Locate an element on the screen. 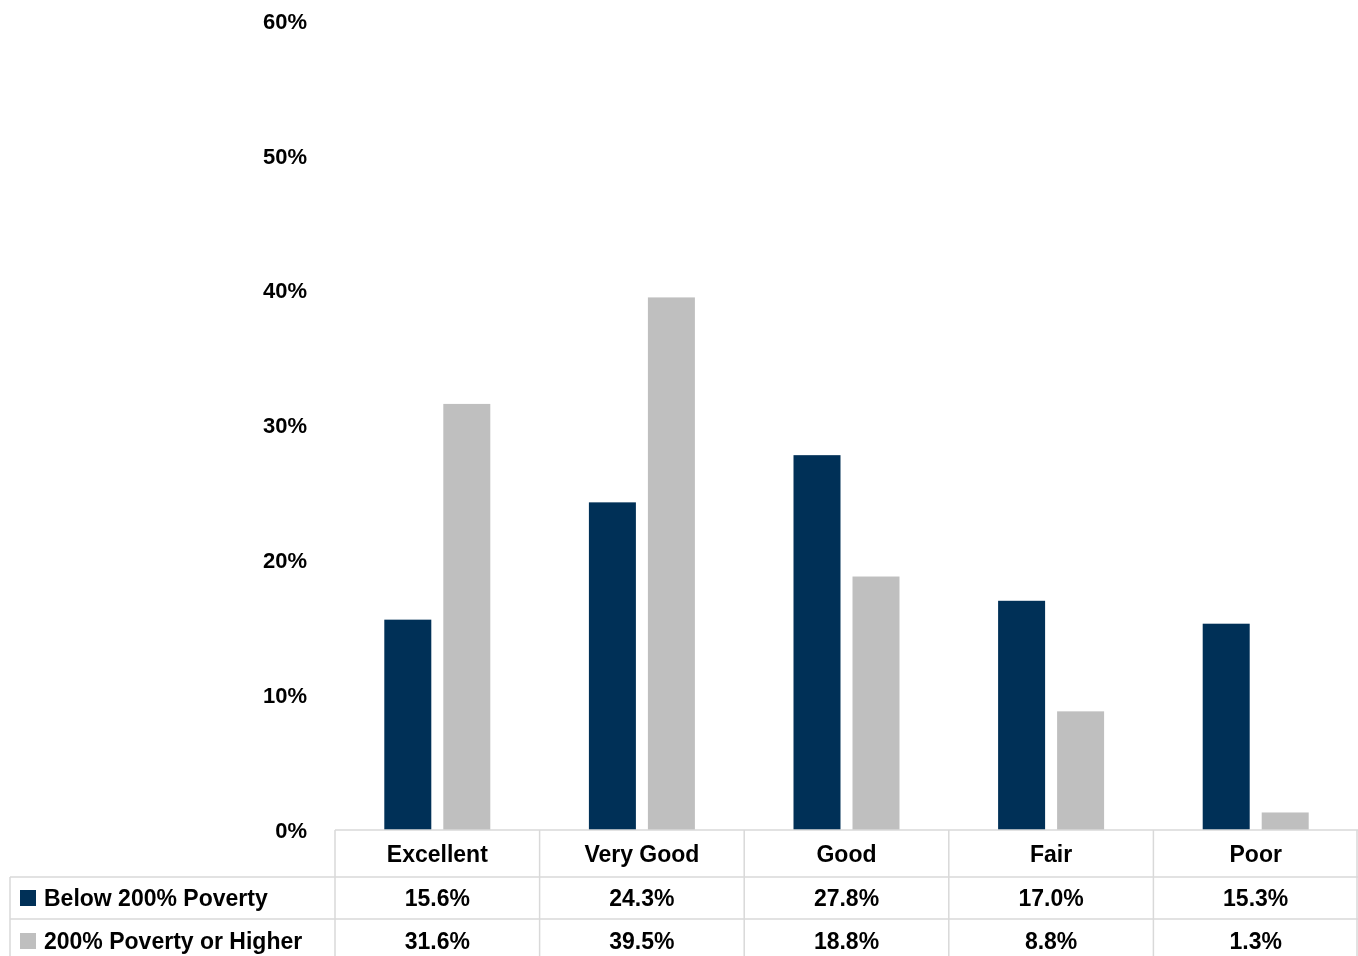  data-label: 8.8% is located at coordinates (1051, 941).